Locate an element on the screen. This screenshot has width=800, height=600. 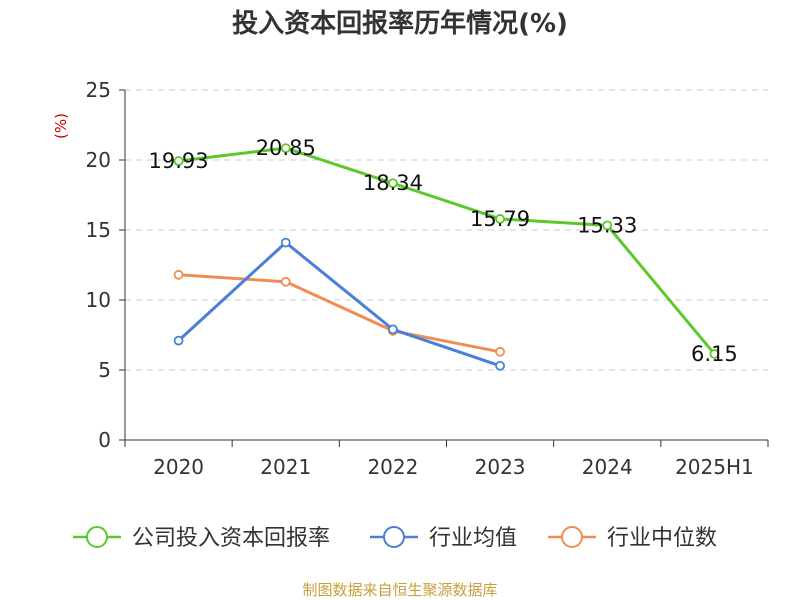
data-label: 18.34 is located at coordinates (393, 183).